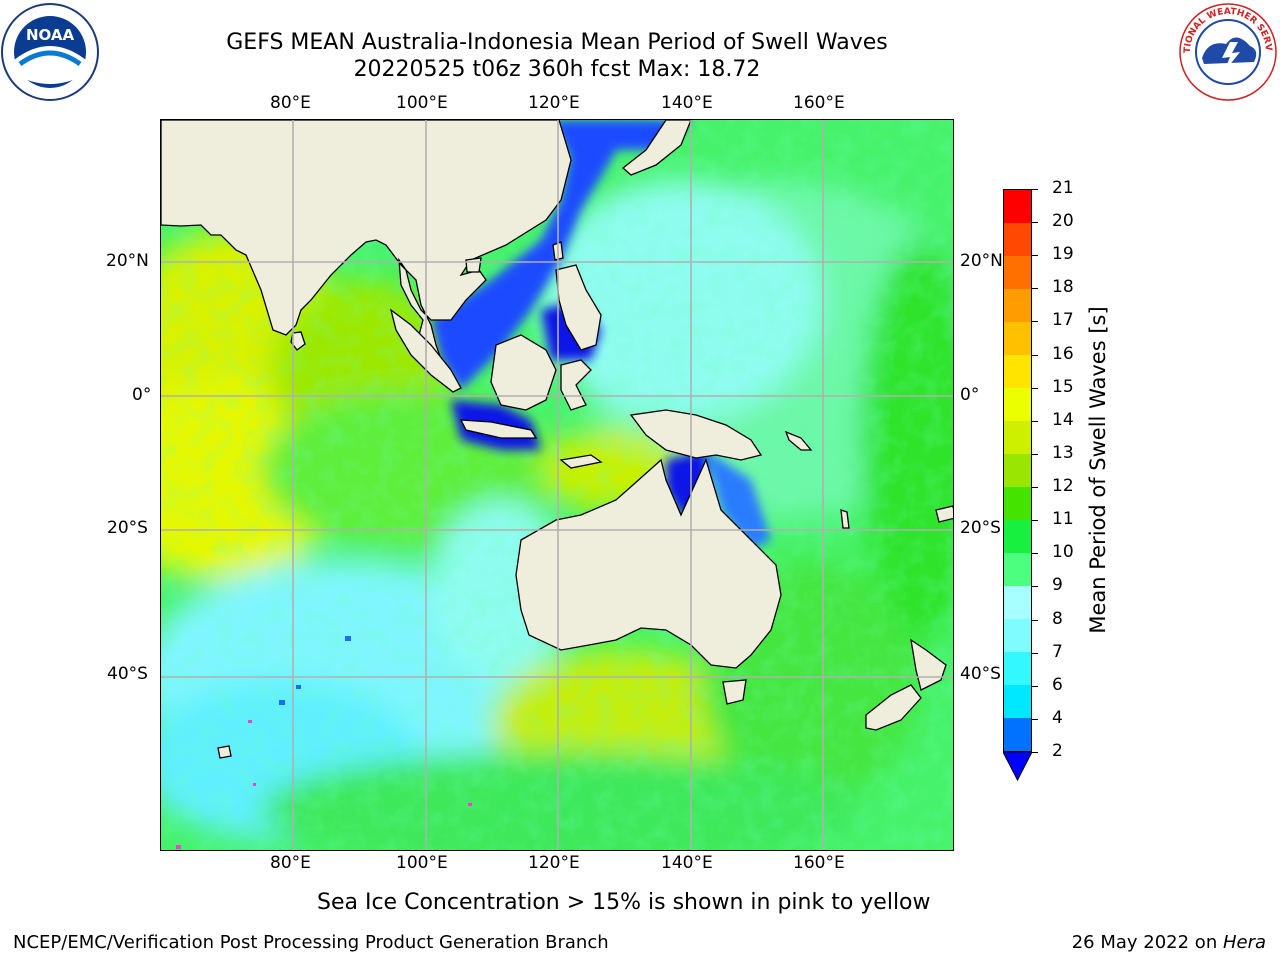  What do you see at coordinates (290, 863) in the screenshot?
I see `lon-label-bottom: 80°E` at bounding box center [290, 863].